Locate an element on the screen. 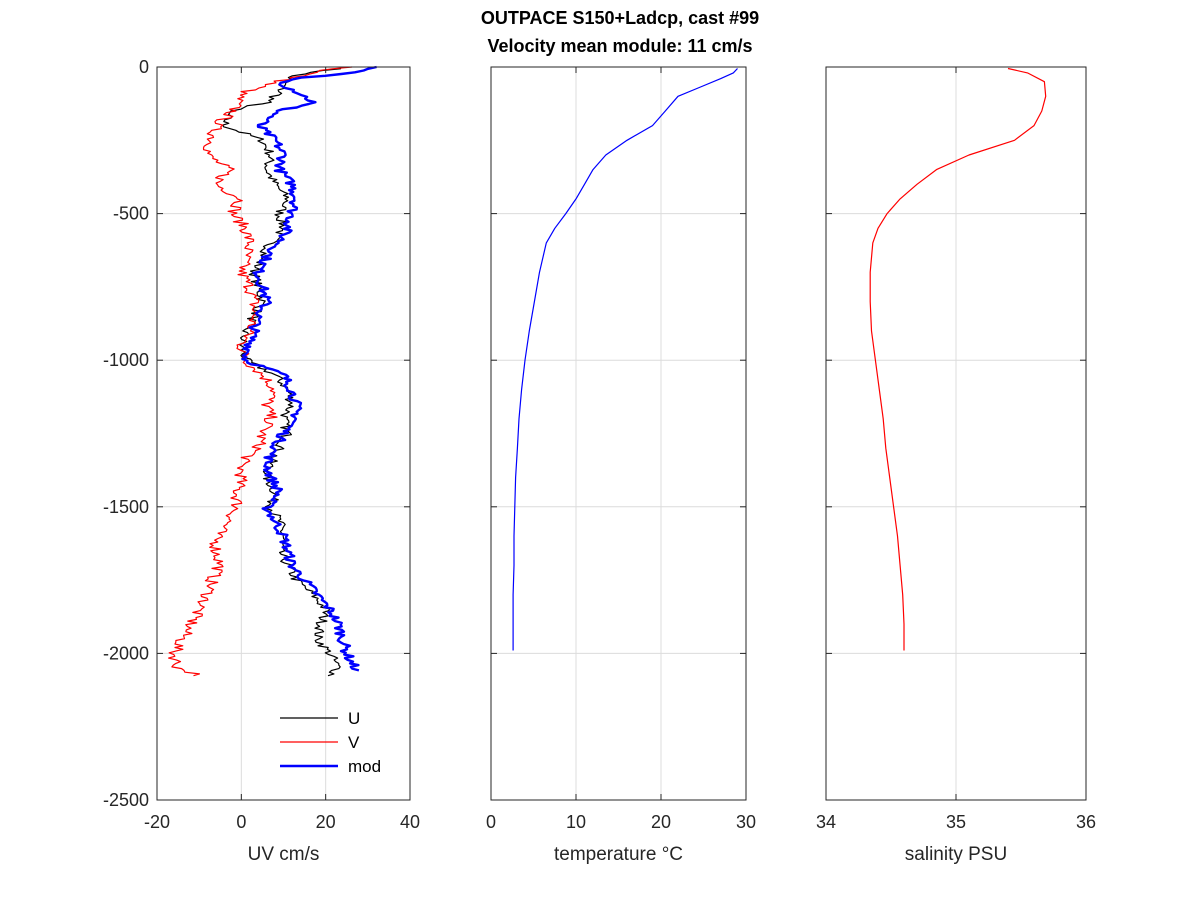 Image resolution: width=1200 pixels, height=900 pixels. series-line-u is located at coordinates (282, 371).